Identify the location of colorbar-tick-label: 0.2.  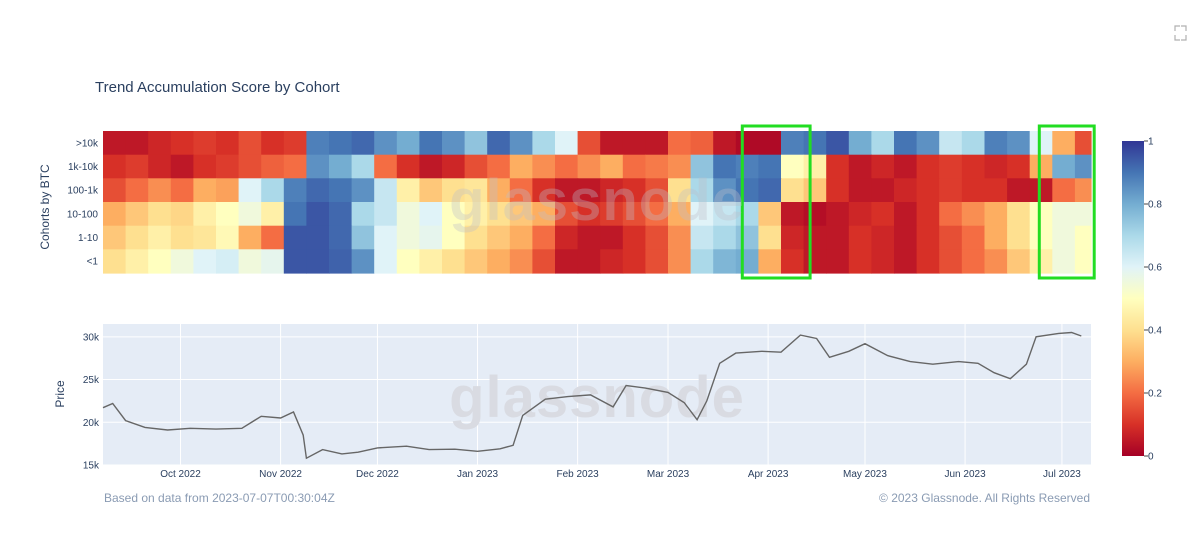
(1155, 394).